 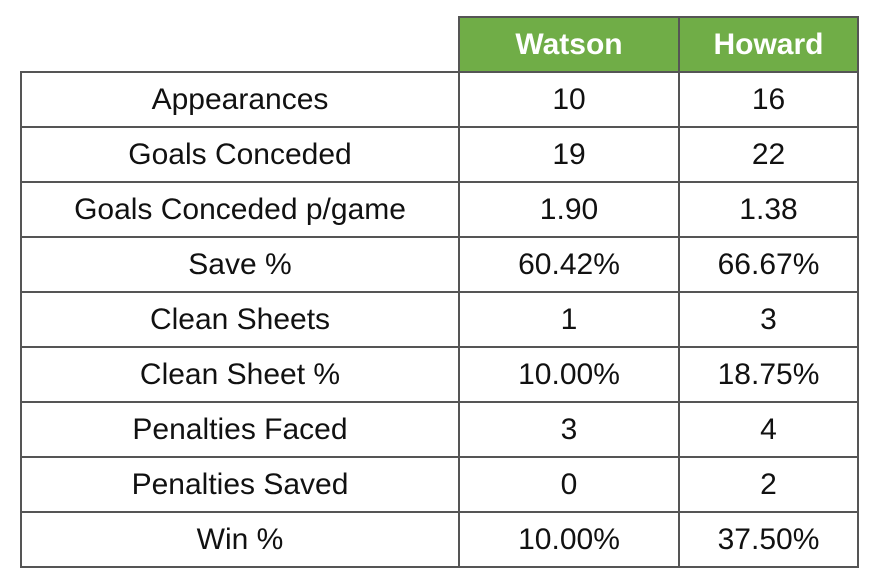 What do you see at coordinates (240, 429) in the screenshot?
I see `row-label: Penalties Faced` at bounding box center [240, 429].